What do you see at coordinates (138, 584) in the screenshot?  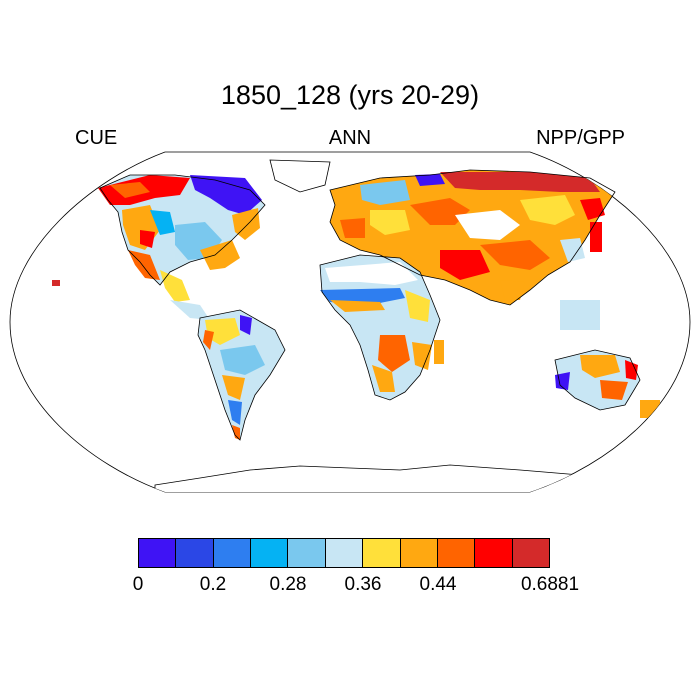 I see `colorbar-label: 0` at bounding box center [138, 584].